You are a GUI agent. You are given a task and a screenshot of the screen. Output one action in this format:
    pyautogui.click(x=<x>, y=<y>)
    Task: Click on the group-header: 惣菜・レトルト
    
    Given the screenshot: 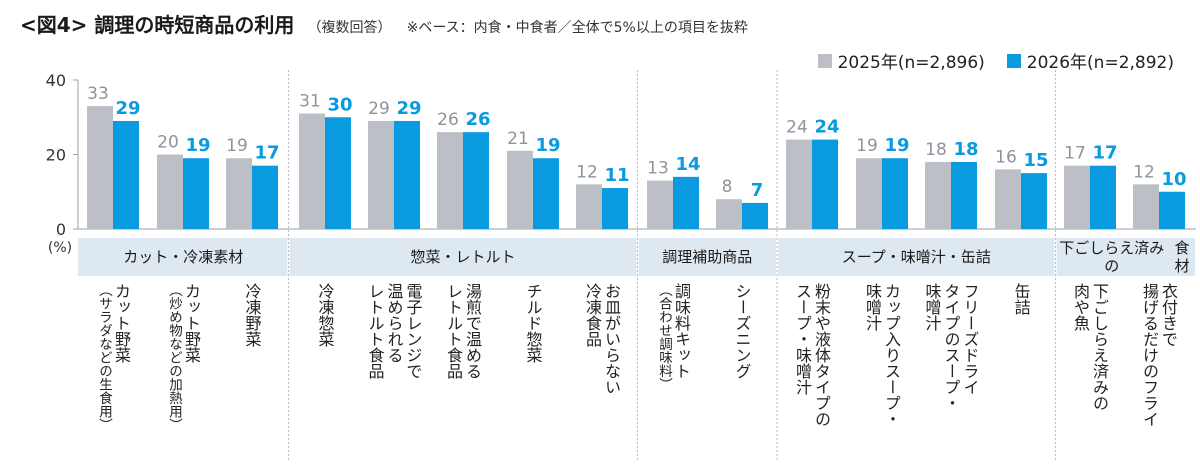 What is the action you would take?
    pyautogui.click(x=463, y=257)
    